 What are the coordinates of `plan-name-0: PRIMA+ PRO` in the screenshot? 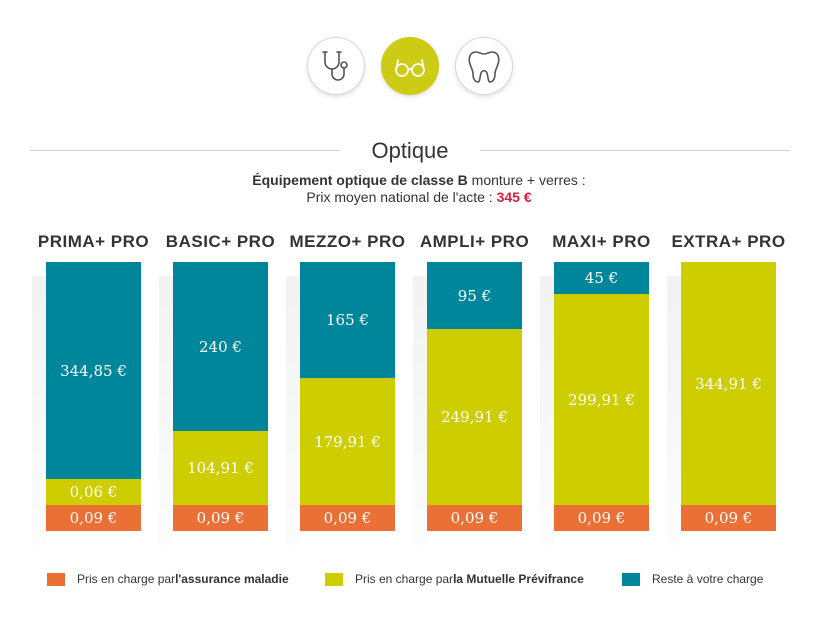 It's located at (93, 241).